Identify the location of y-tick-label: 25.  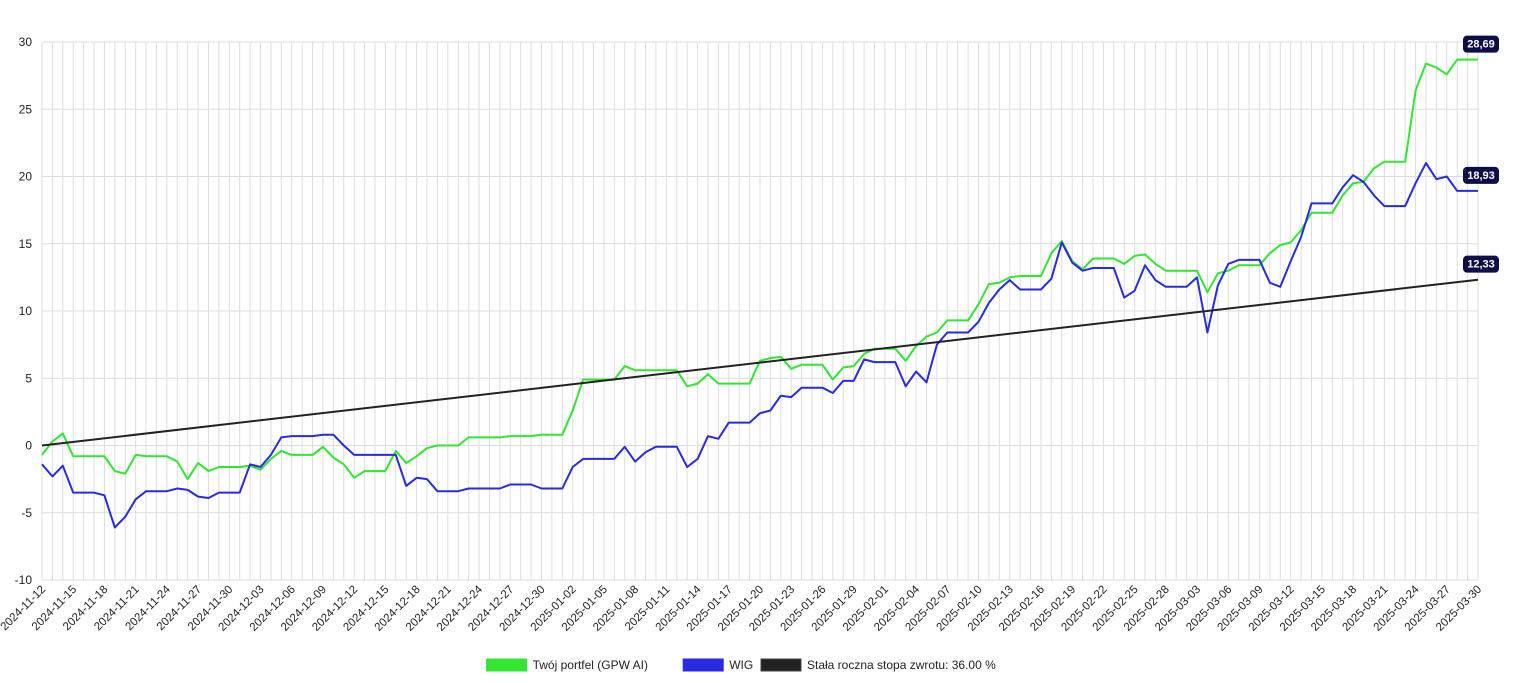
(26, 109).